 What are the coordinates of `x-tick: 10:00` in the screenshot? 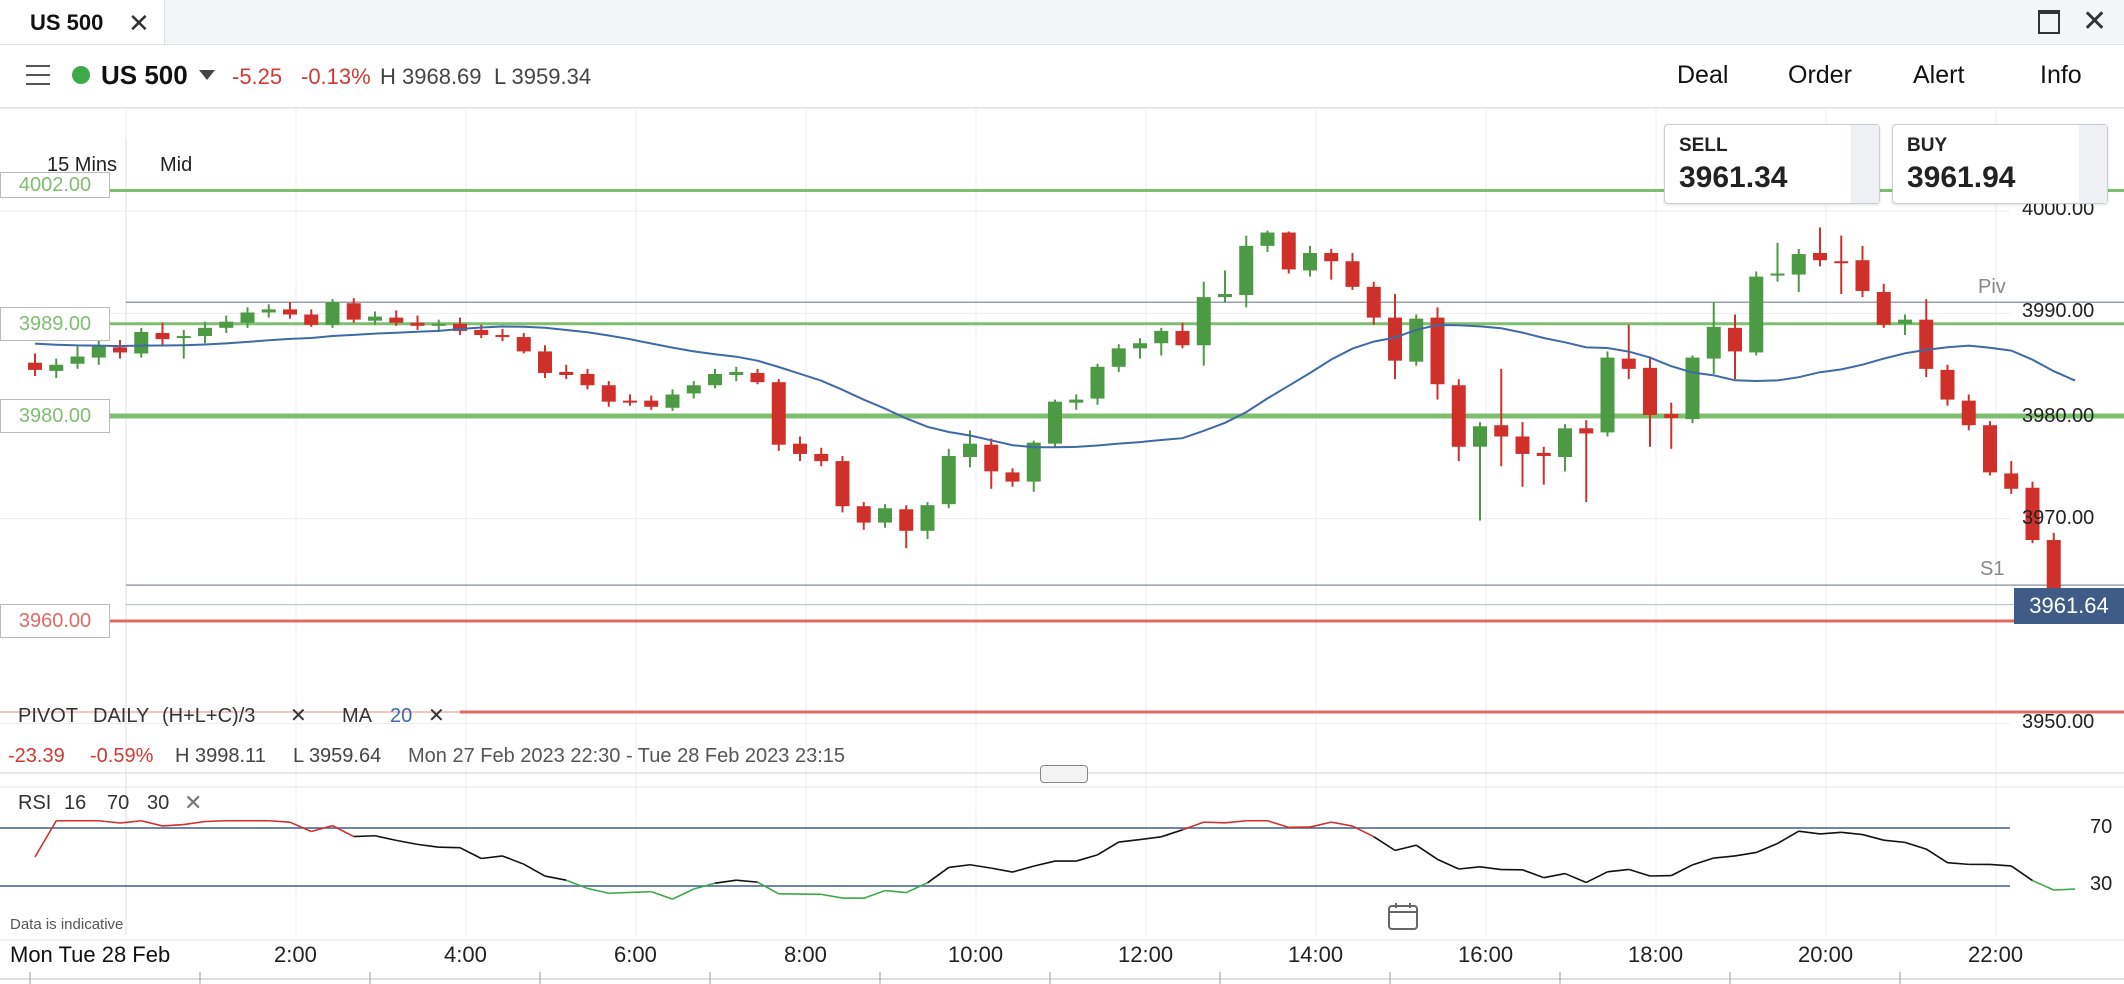 It's located at (976, 954).